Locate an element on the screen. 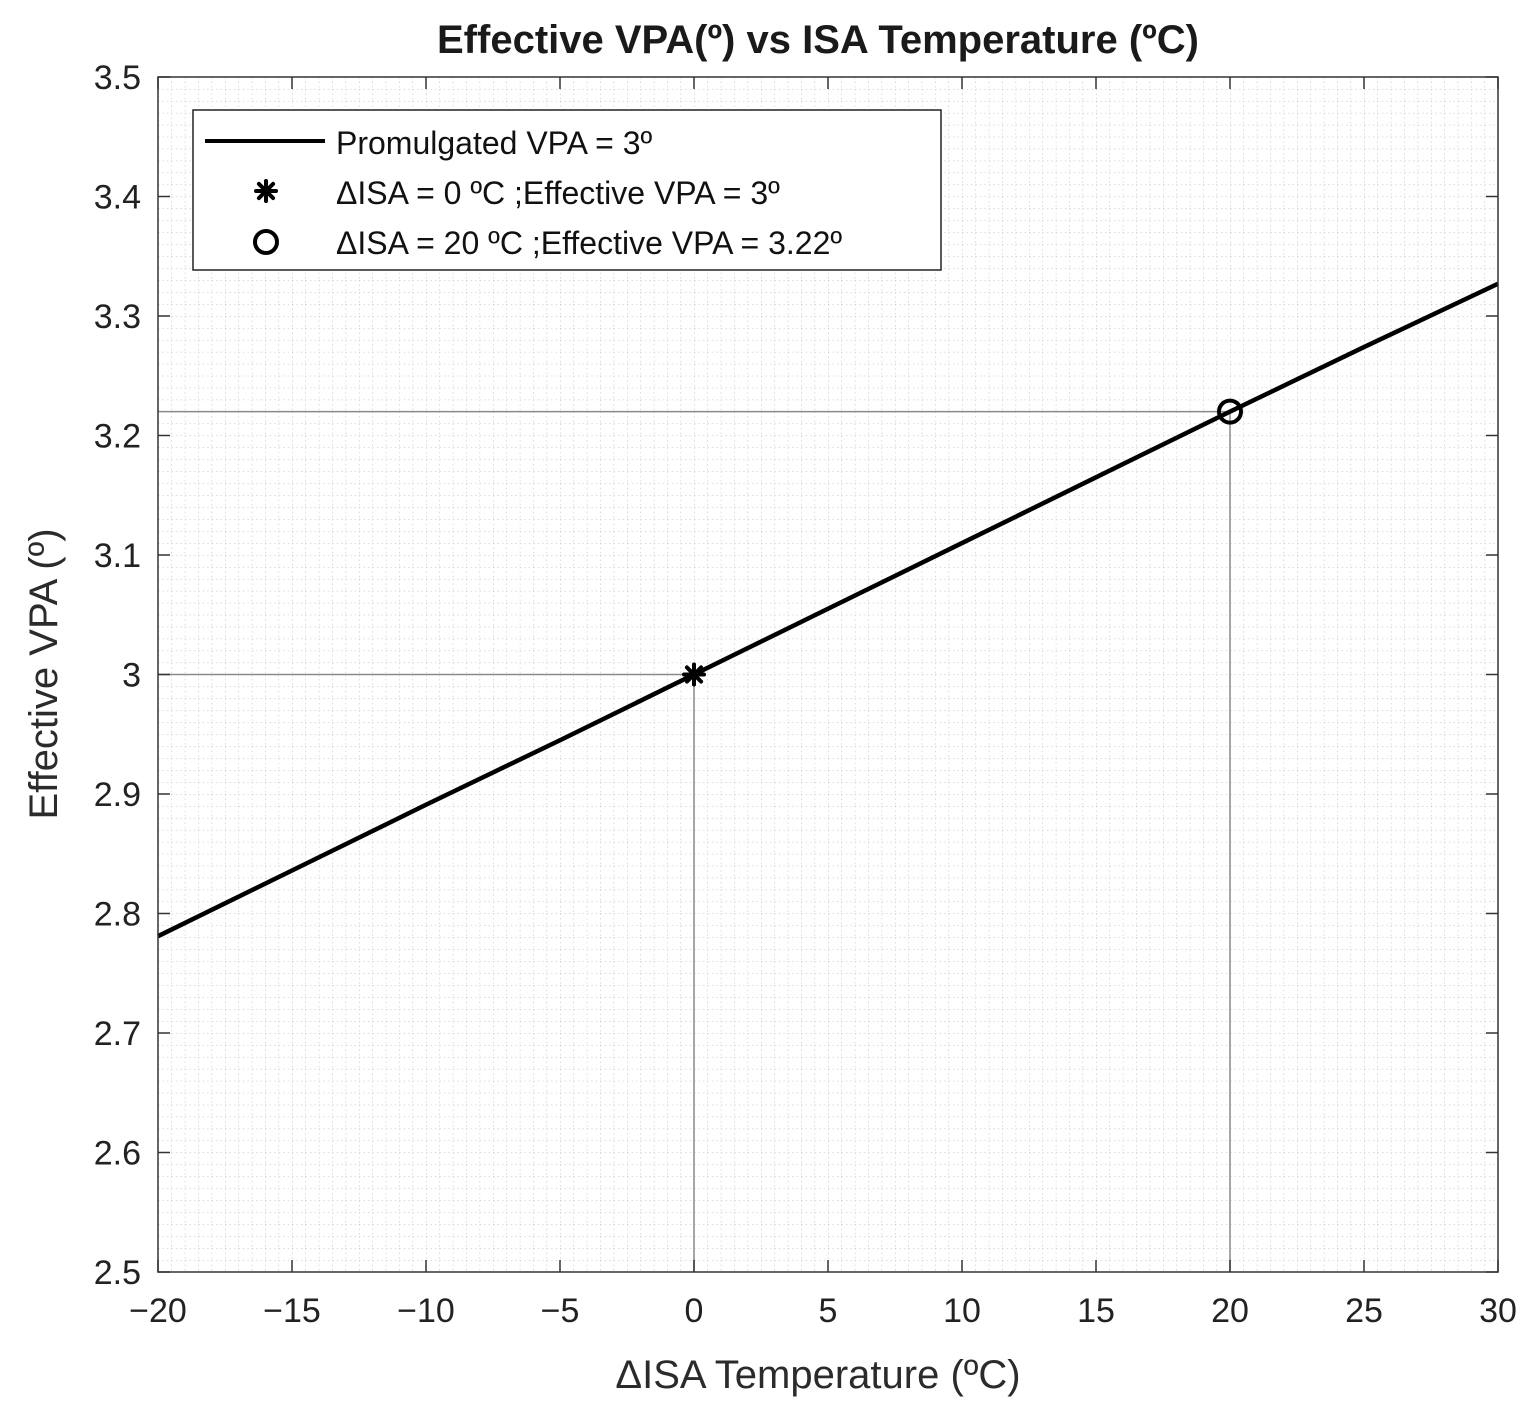  y-tick-label: 3.2 is located at coordinates (117, 437).